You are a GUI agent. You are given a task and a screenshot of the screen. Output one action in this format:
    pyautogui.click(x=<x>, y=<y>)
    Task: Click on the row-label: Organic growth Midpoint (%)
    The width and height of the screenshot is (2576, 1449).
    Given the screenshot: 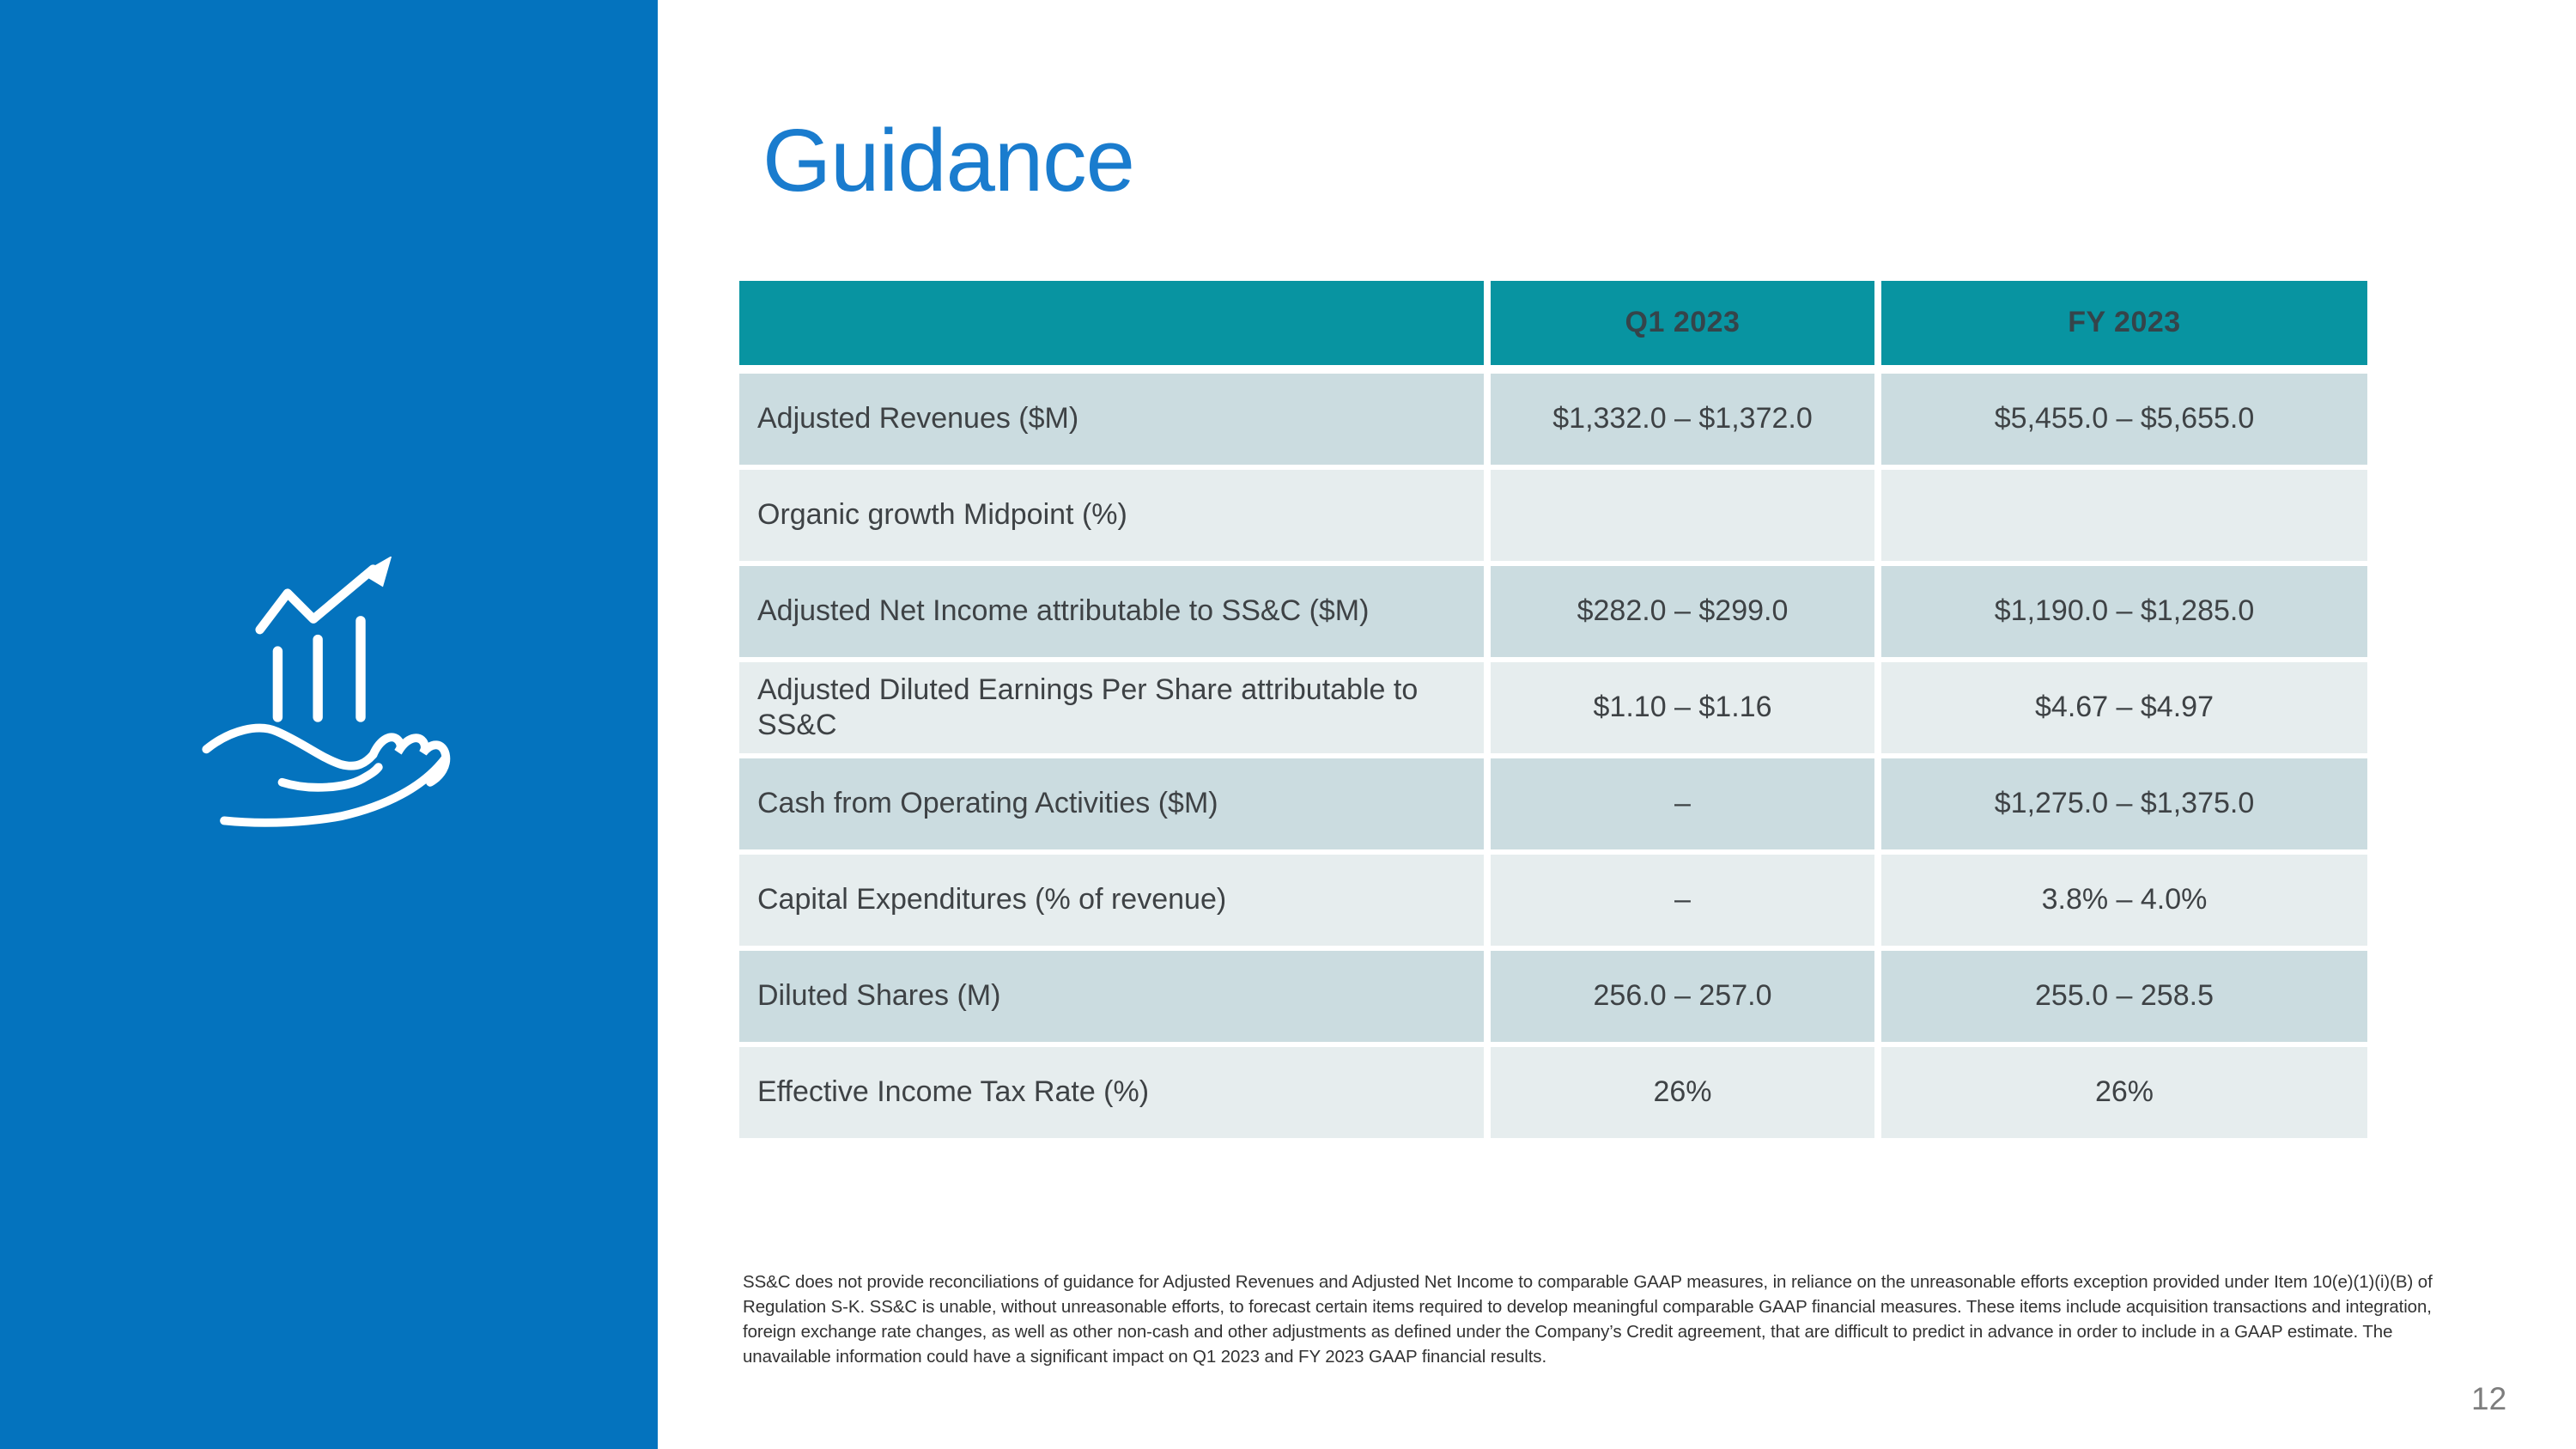 What is the action you would take?
    pyautogui.click(x=1111, y=515)
    